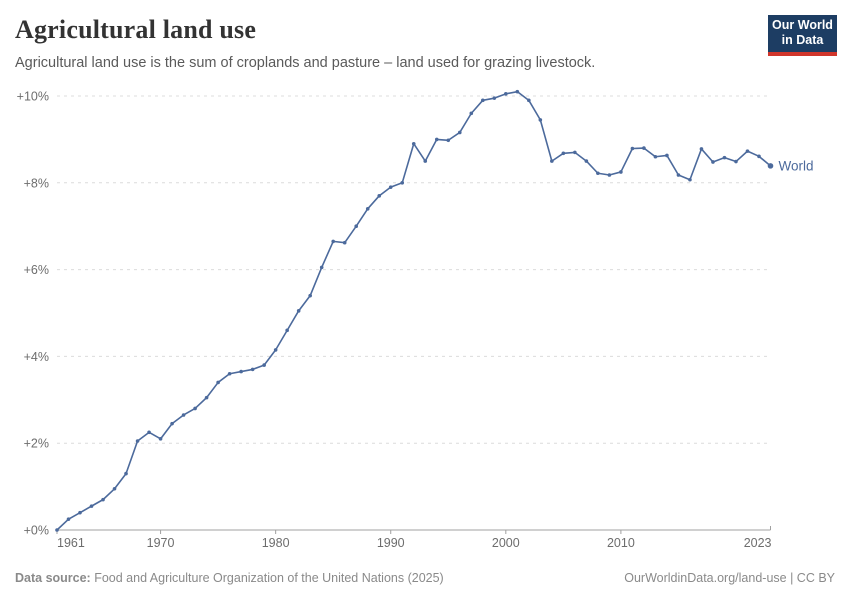 The height and width of the screenshot is (600, 850). Describe the element at coordinates (36, 183) in the screenshot. I see `y-axis-tick-label: +8%` at that location.